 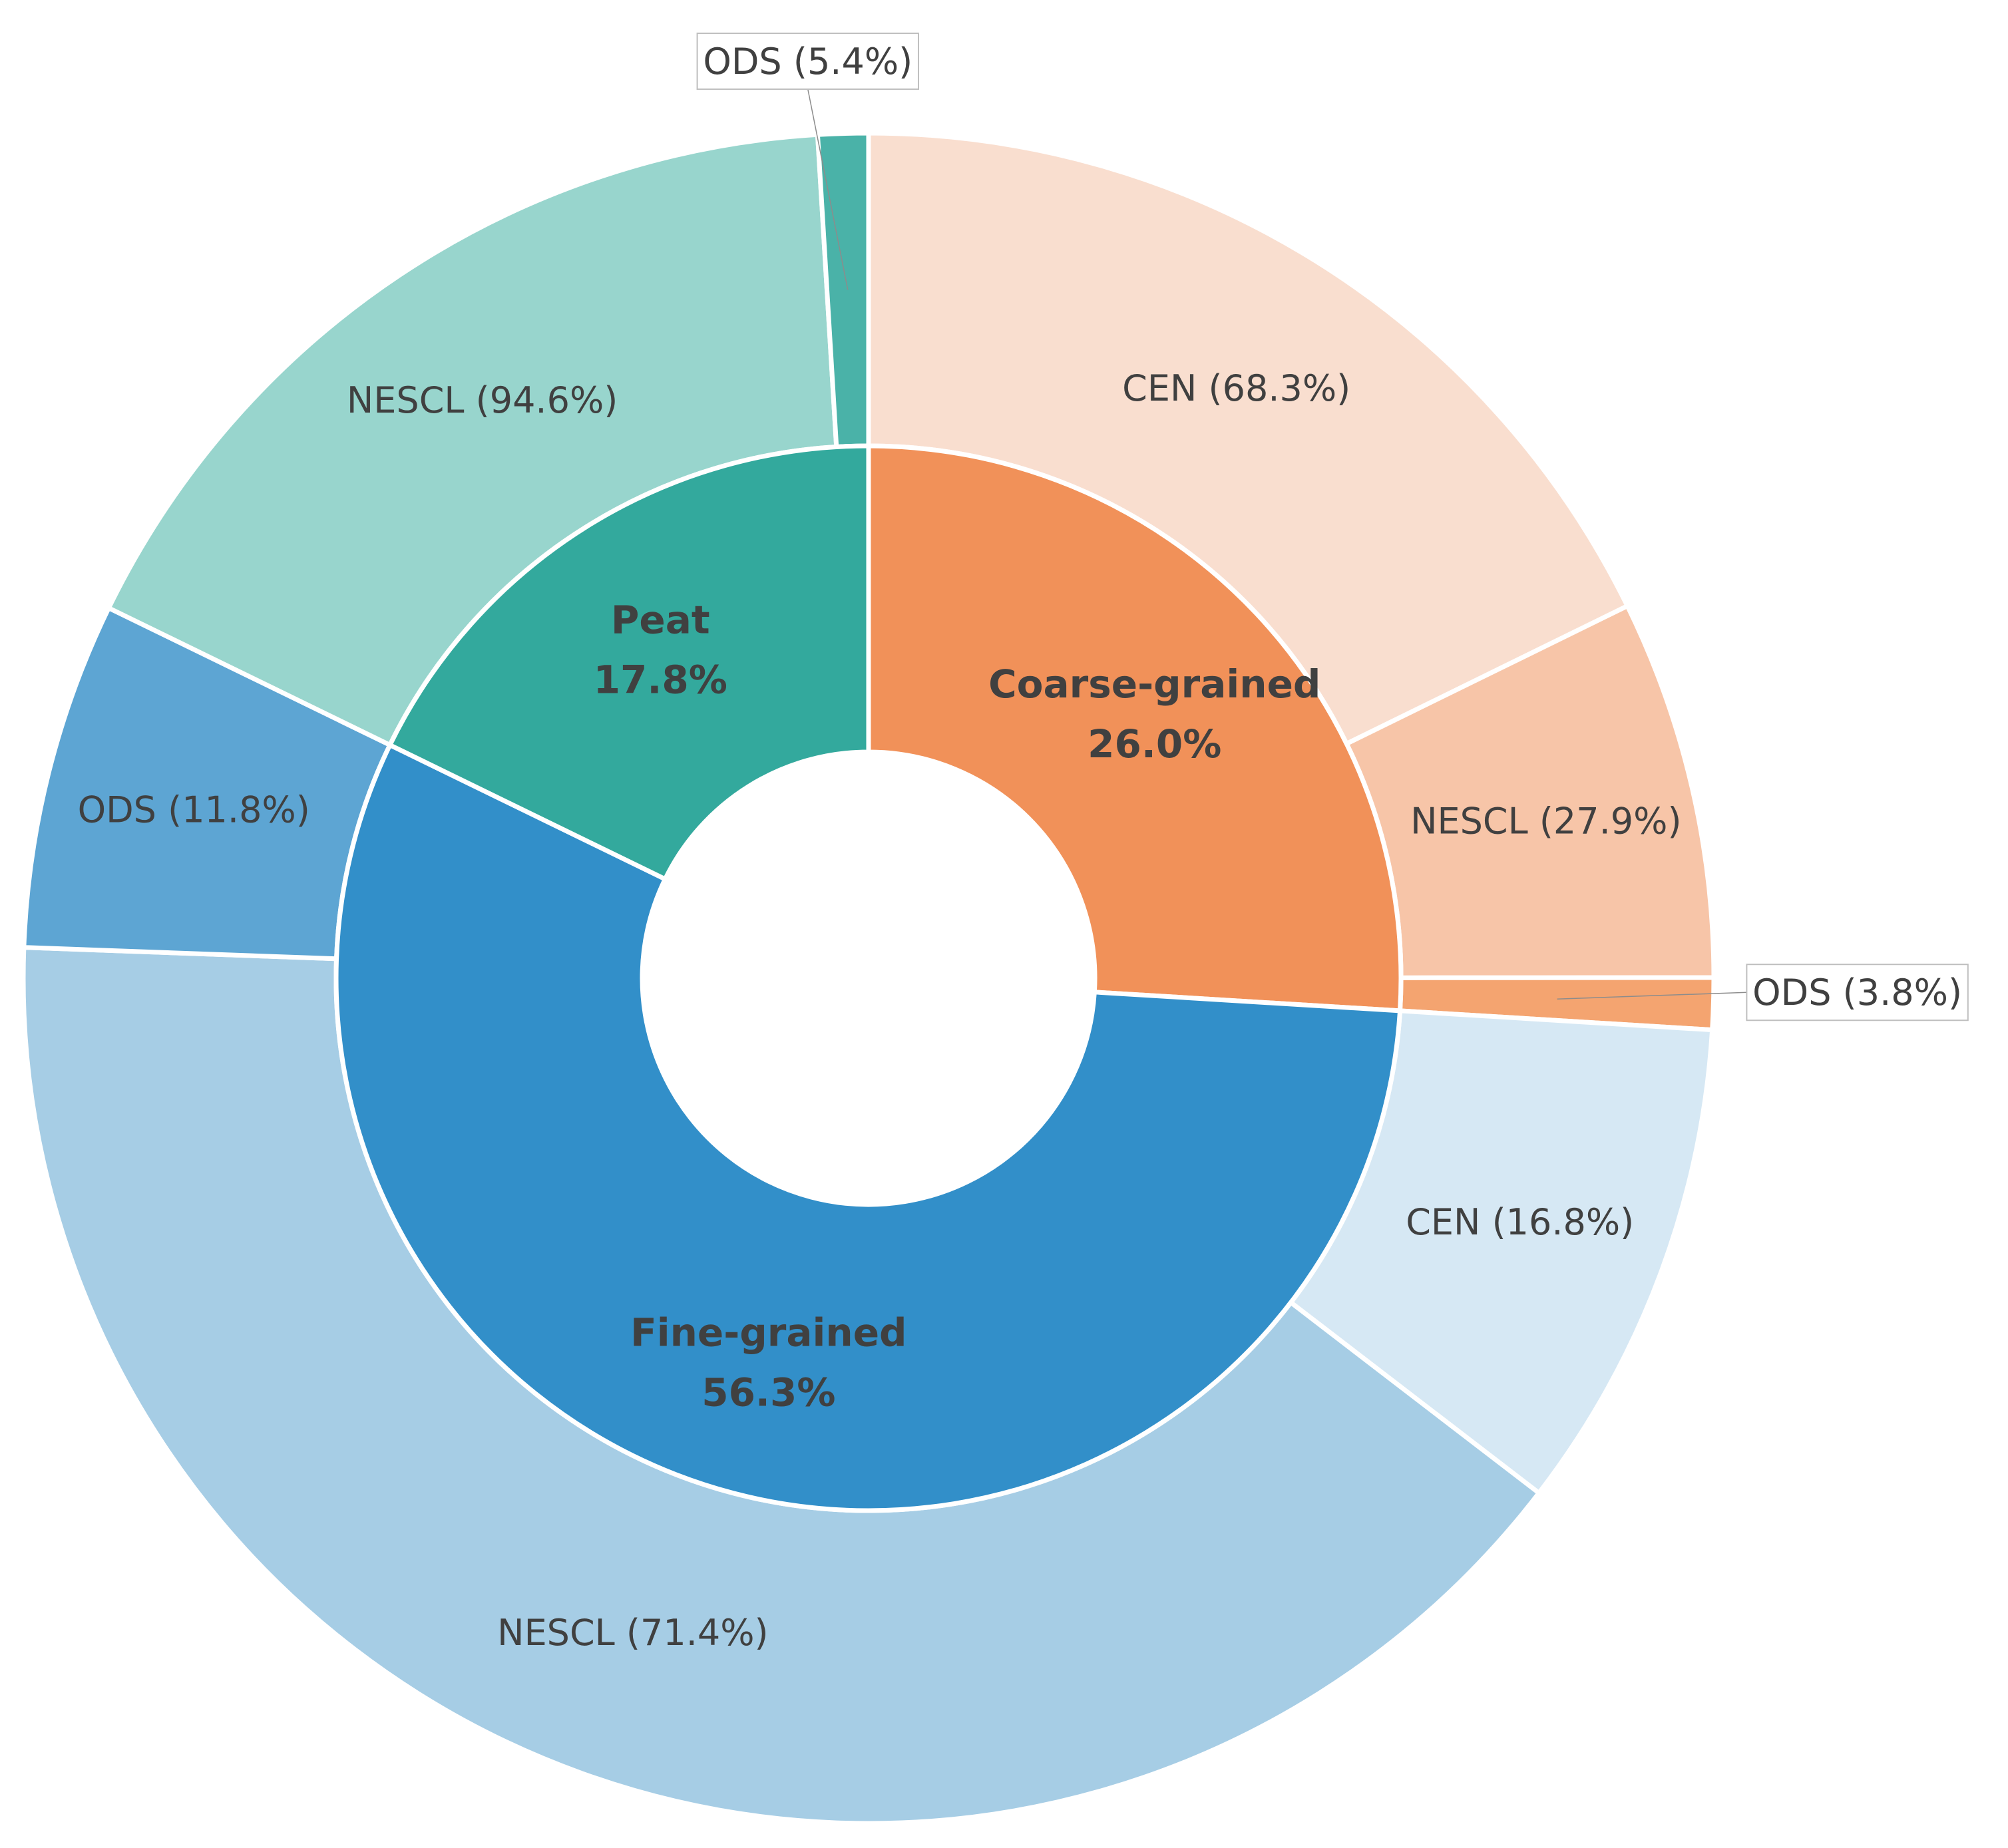 What do you see at coordinates (1520, 1222) in the screenshot?
I see `outer-label-fine-grained-cen: CEN (16.8%)` at bounding box center [1520, 1222].